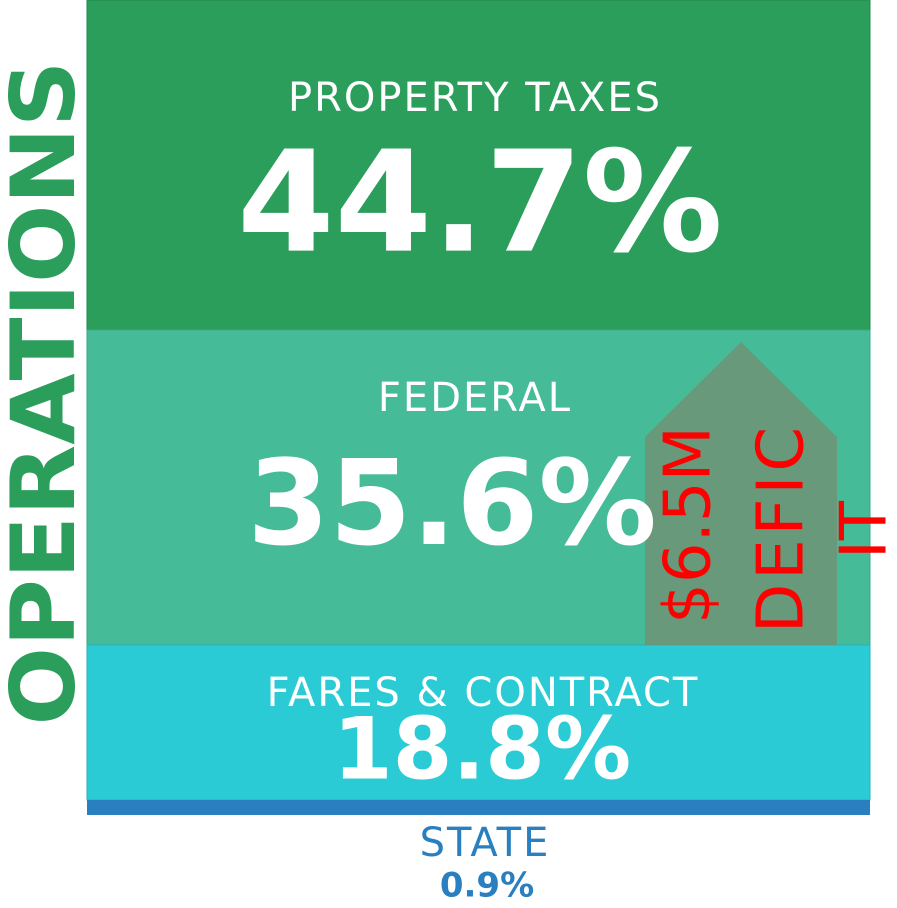  Describe the element at coordinates (47, 393) in the screenshot. I see `title: OPERATIONS` at that location.